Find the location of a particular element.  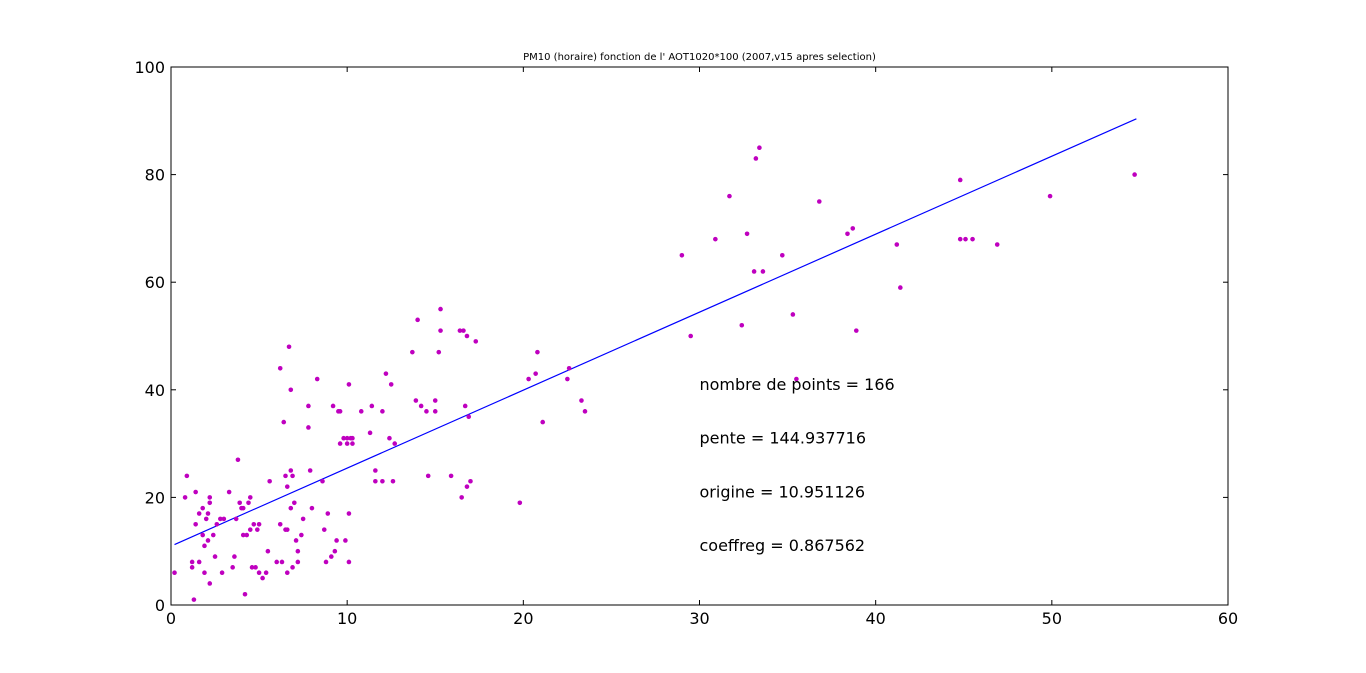

x-tick-label: 40 is located at coordinates (875, 618).